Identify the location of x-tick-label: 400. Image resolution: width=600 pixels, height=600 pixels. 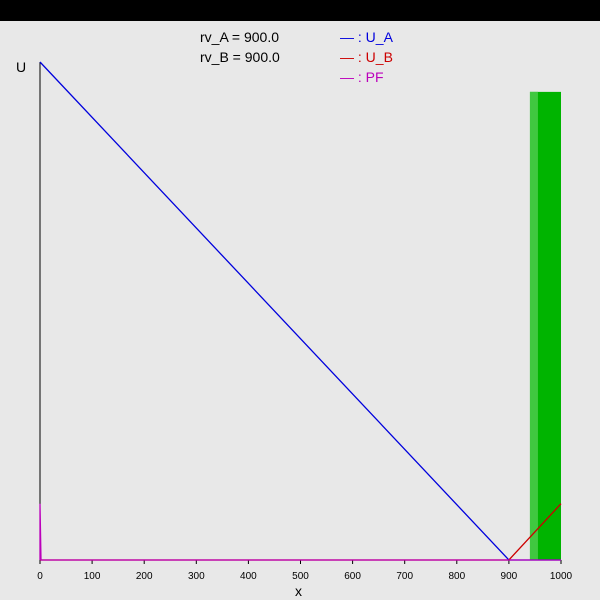
(248, 576).